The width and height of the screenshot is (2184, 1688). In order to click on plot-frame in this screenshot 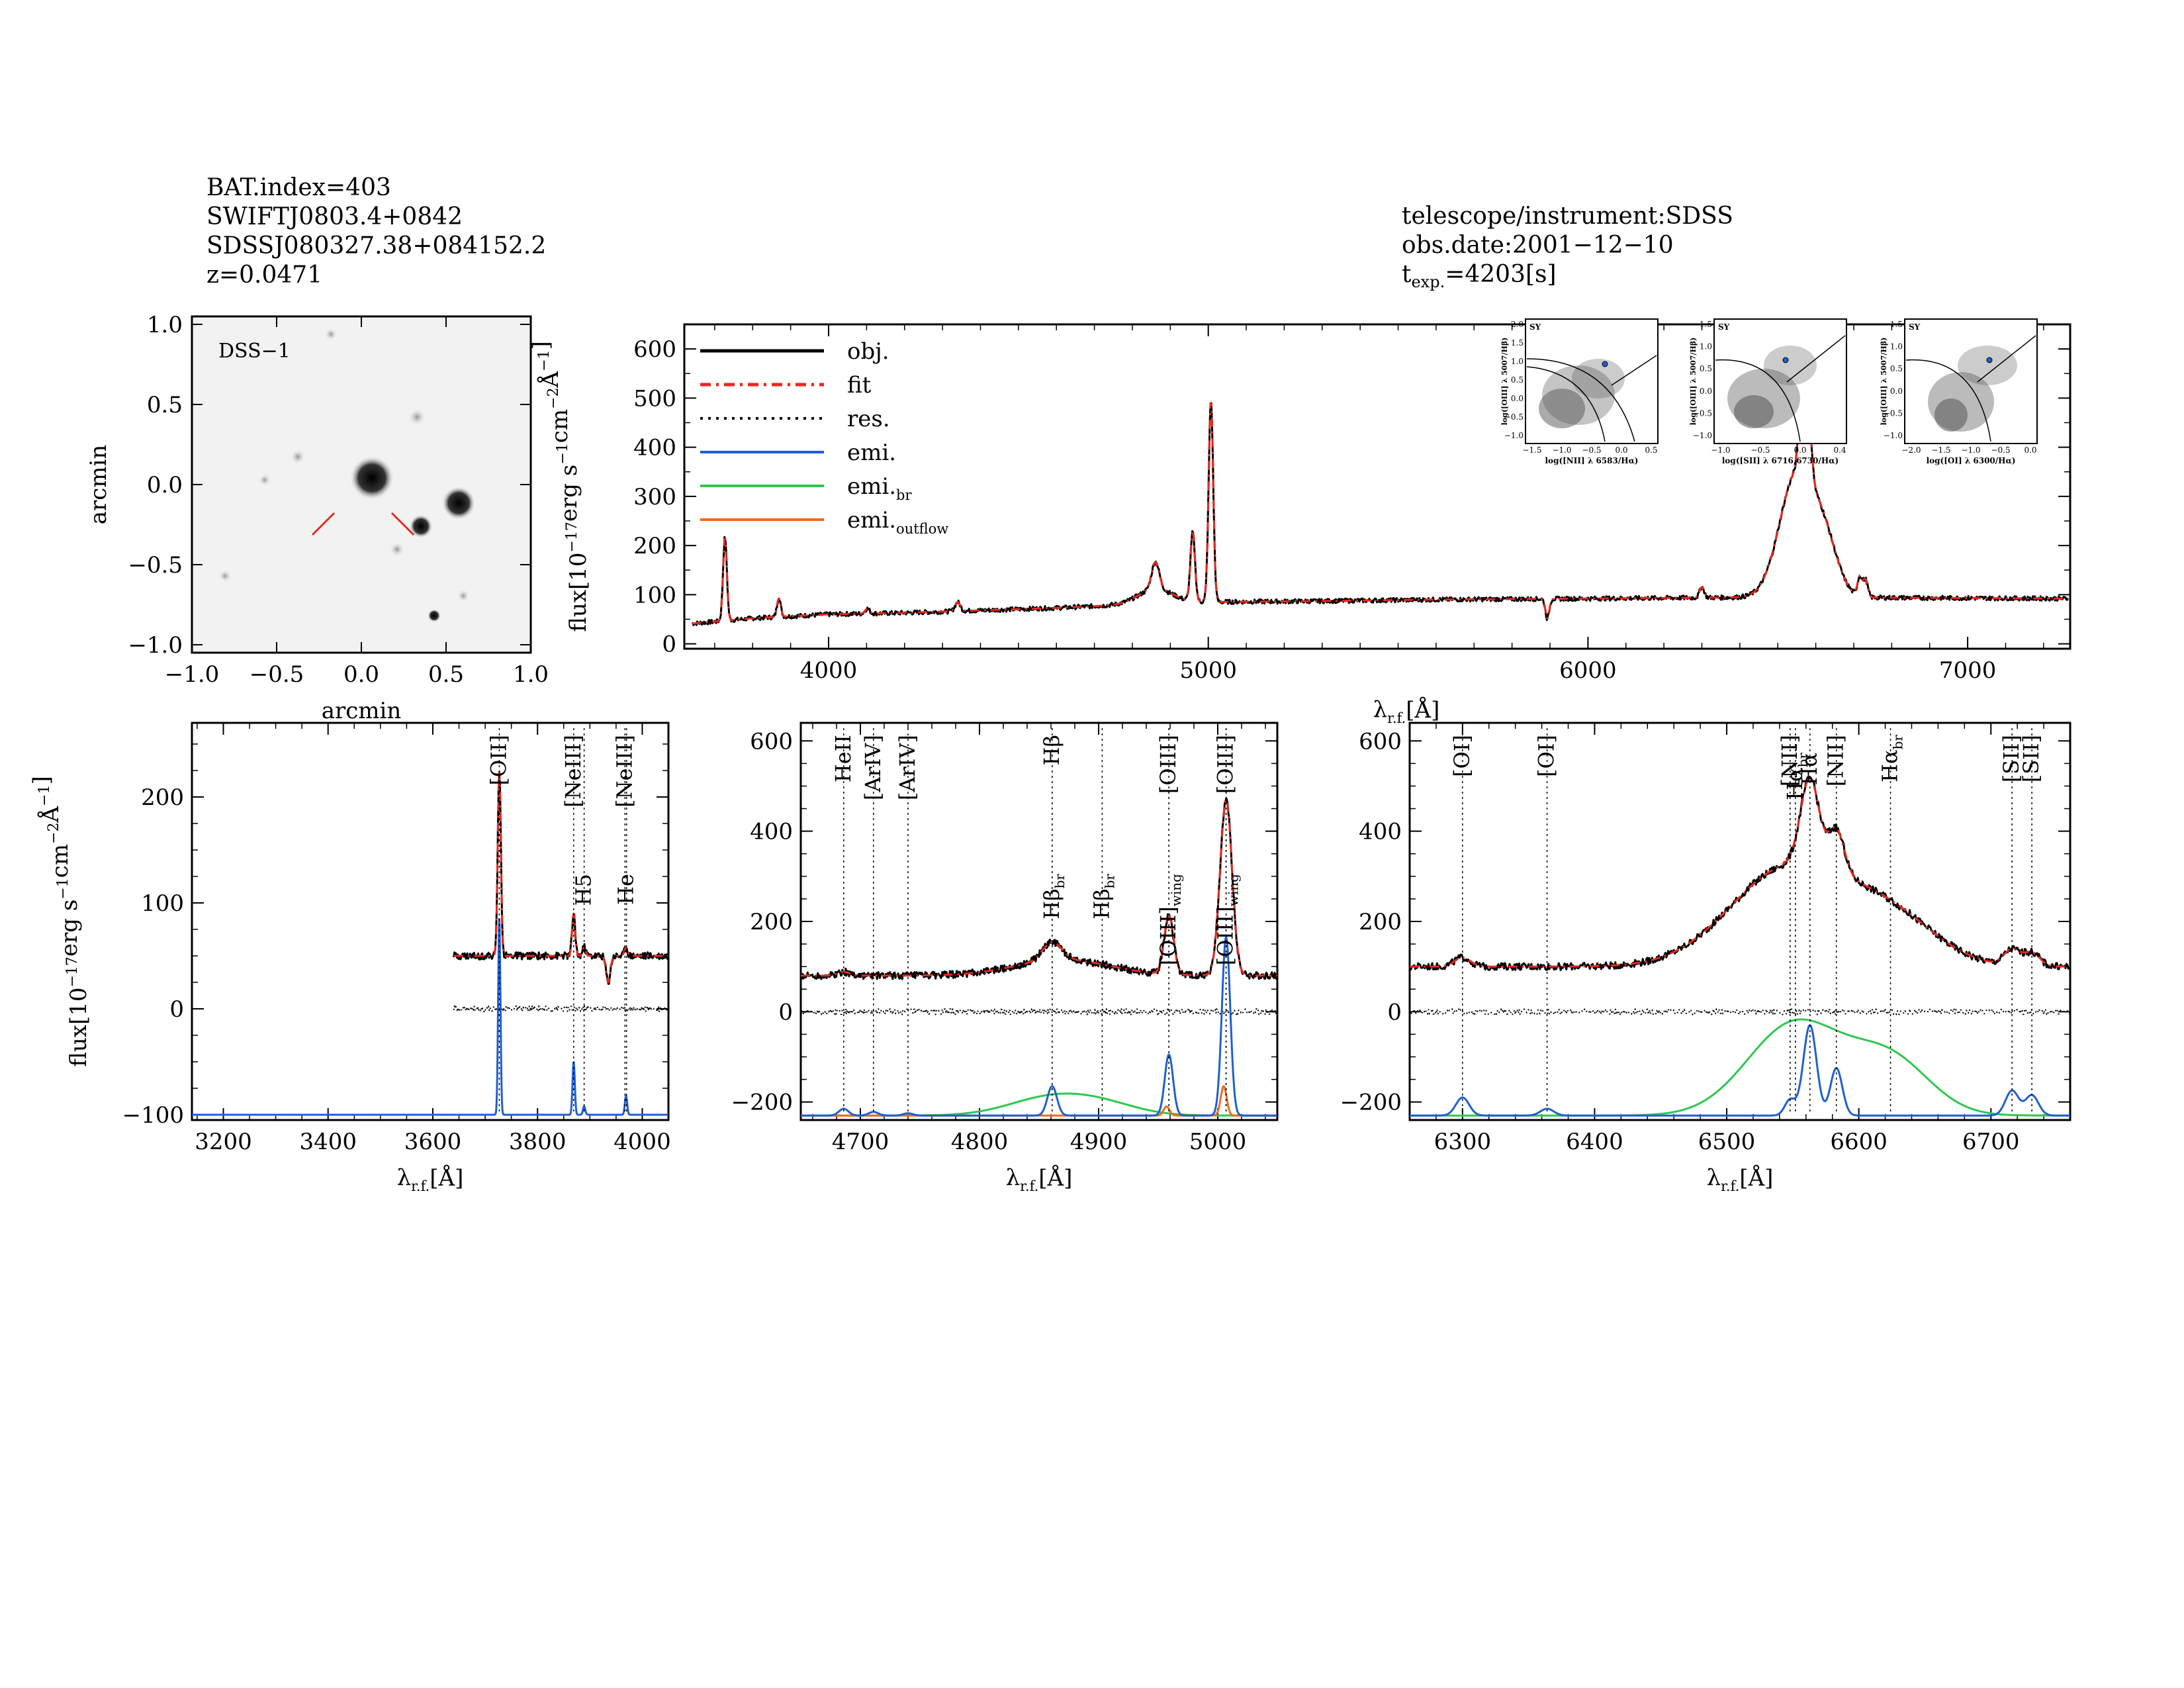, I will do `click(1740, 921)`.